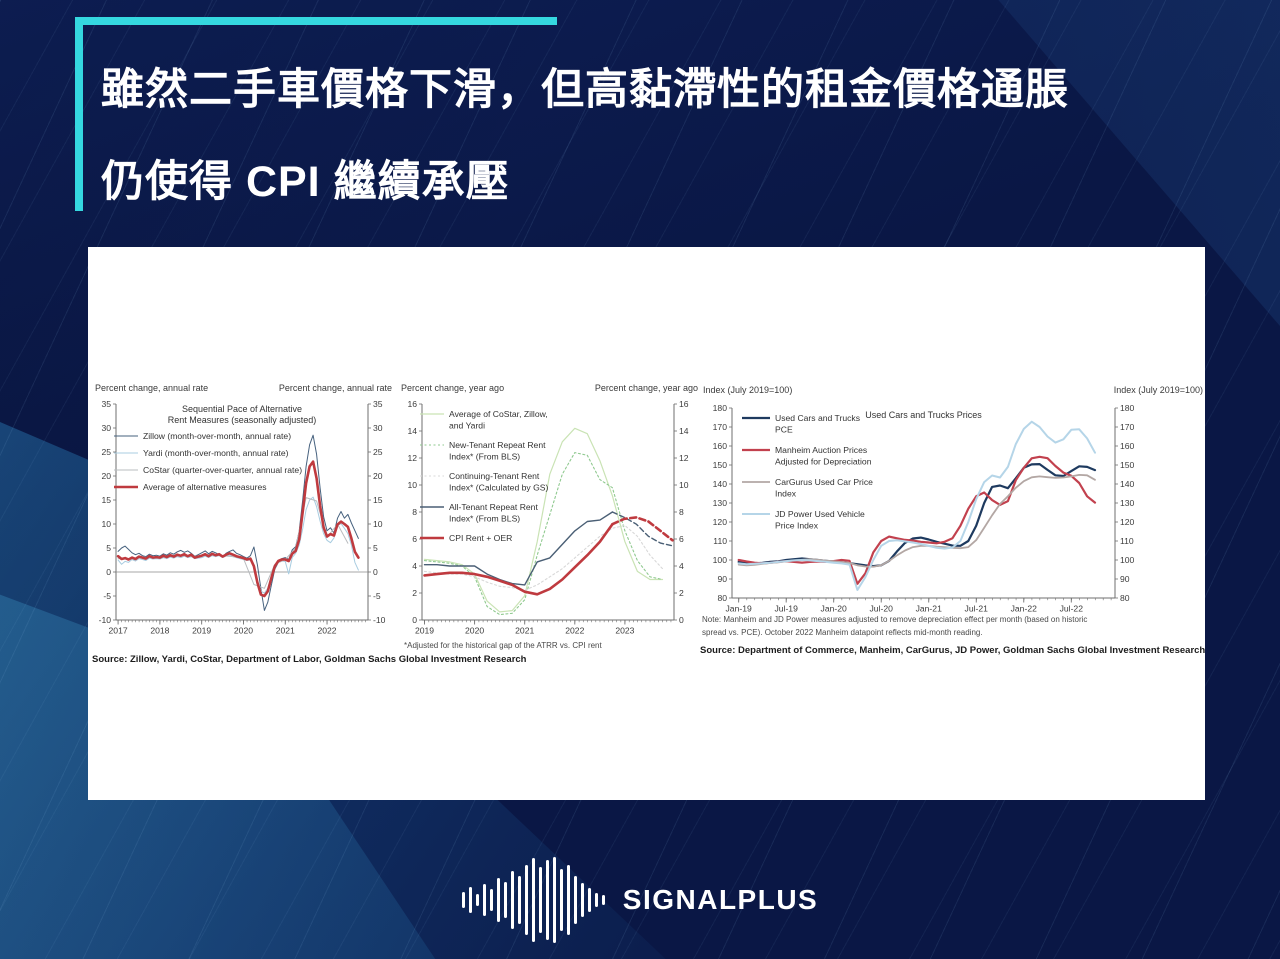 The height and width of the screenshot is (959, 1280). I want to click on svg-text: Jul-19, so click(786, 609).